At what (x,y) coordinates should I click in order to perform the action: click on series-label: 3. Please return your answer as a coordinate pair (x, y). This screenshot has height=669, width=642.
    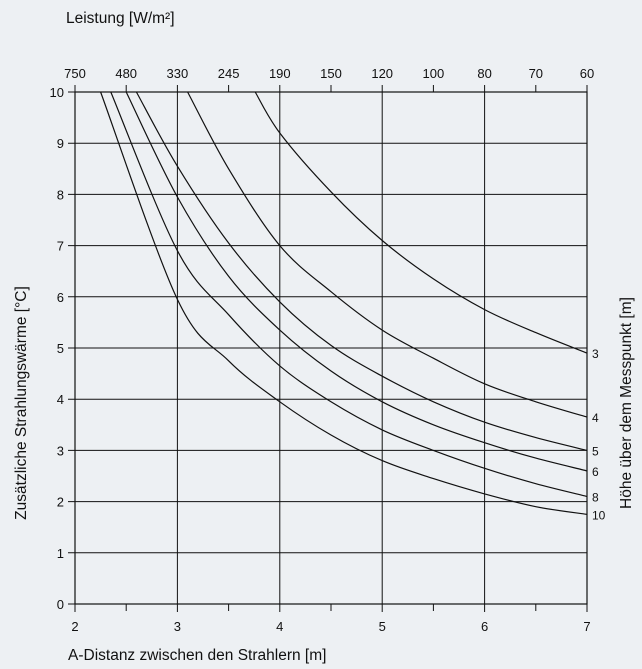
    Looking at the image, I should click on (595, 354).